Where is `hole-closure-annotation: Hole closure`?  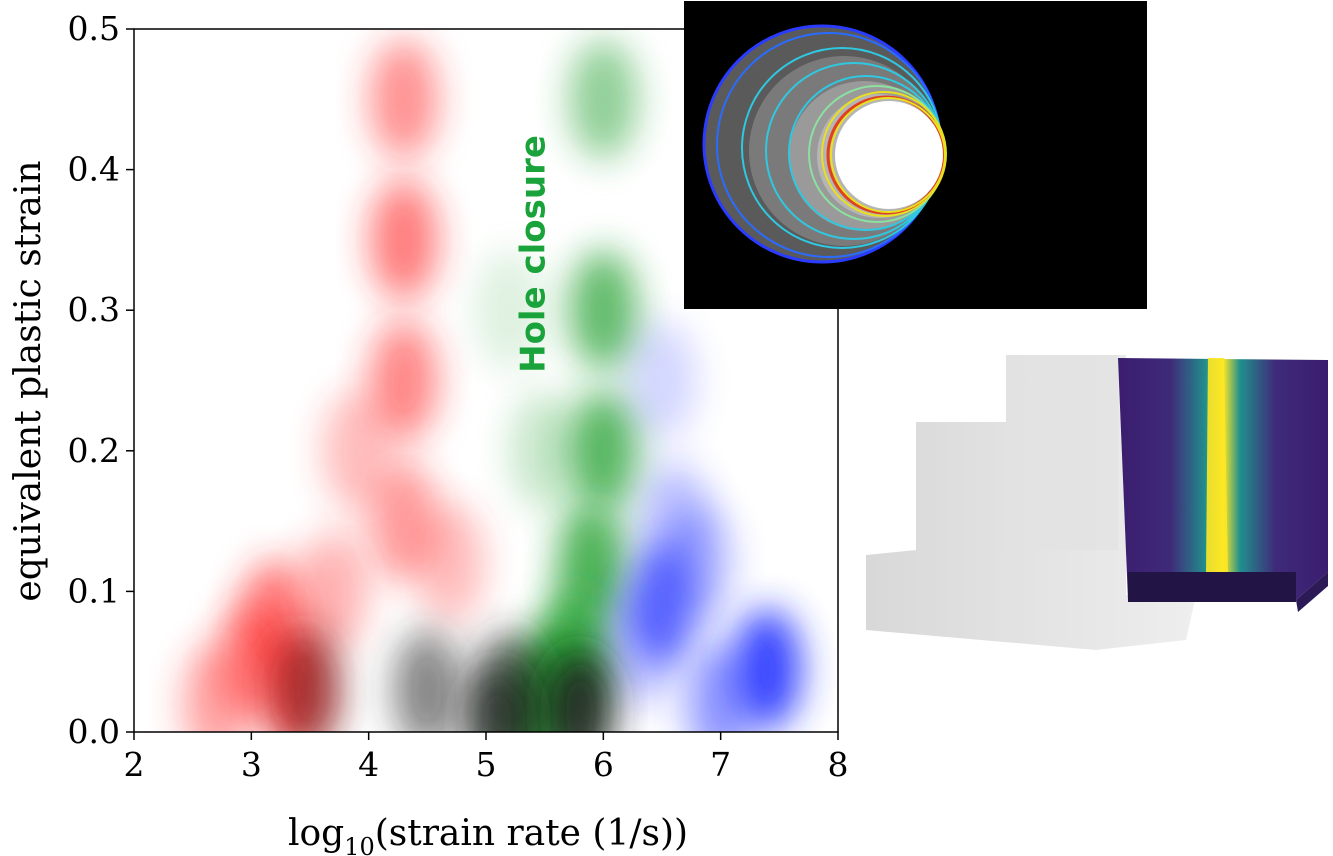
hole-closure-annotation: Hole closure is located at coordinates (534, 254).